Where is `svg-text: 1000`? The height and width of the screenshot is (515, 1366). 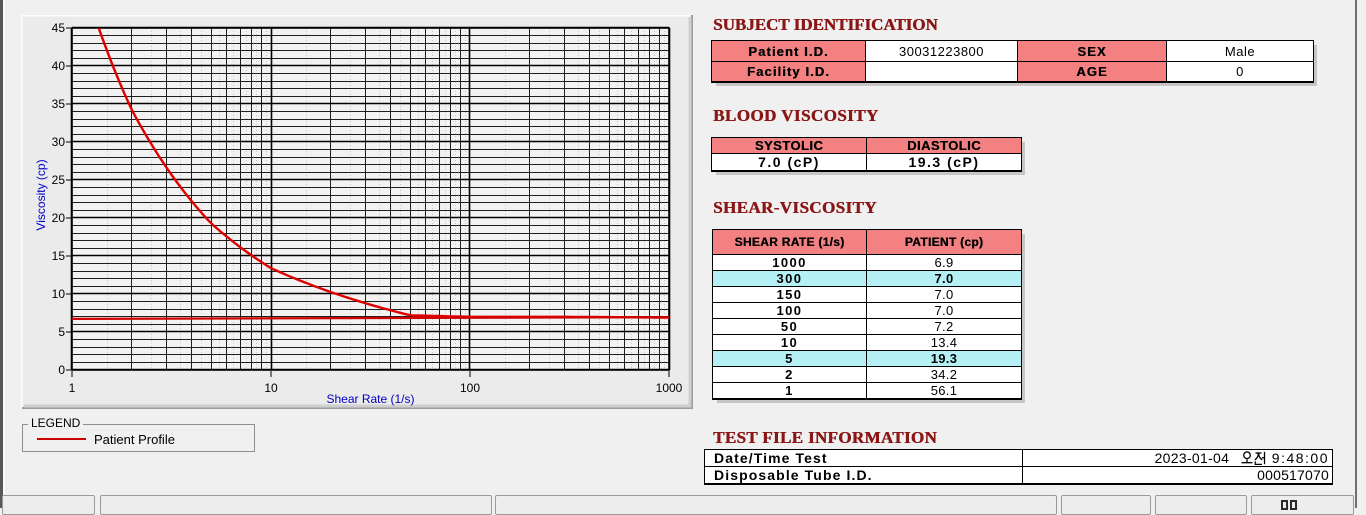 svg-text: 1000 is located at coordinates (669, 388).